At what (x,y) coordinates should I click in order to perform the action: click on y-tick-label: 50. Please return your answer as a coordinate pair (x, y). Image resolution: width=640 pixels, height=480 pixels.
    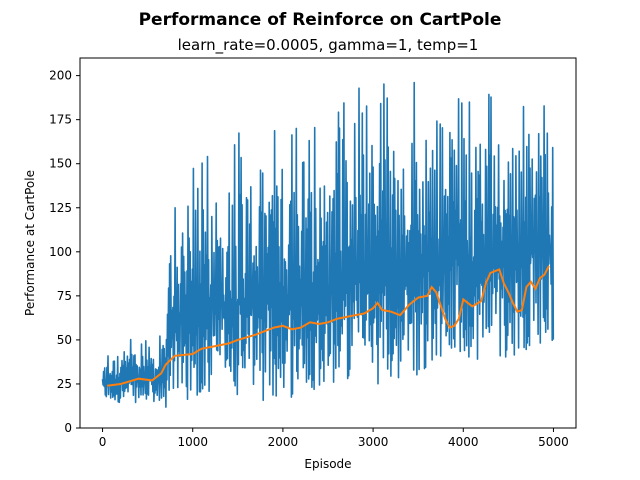
    Looking at the image, I should click on (64, 340).